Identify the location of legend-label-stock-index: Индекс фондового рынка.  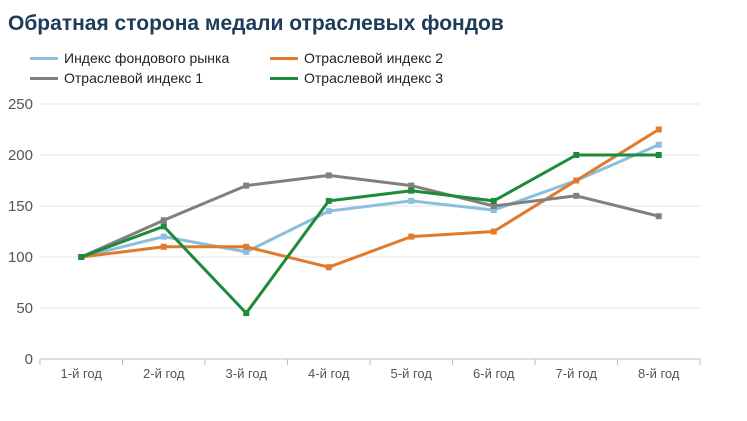
(147, 58).